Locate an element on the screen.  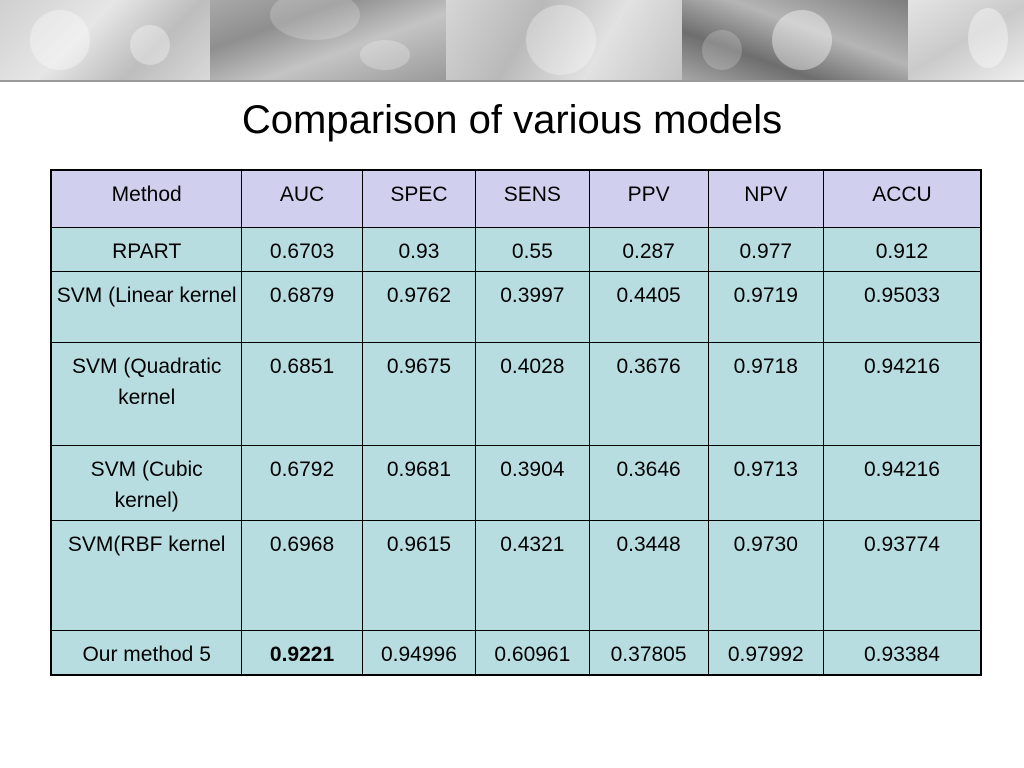
cell-sens: 0.4321 is located at coordinates (532, 575).